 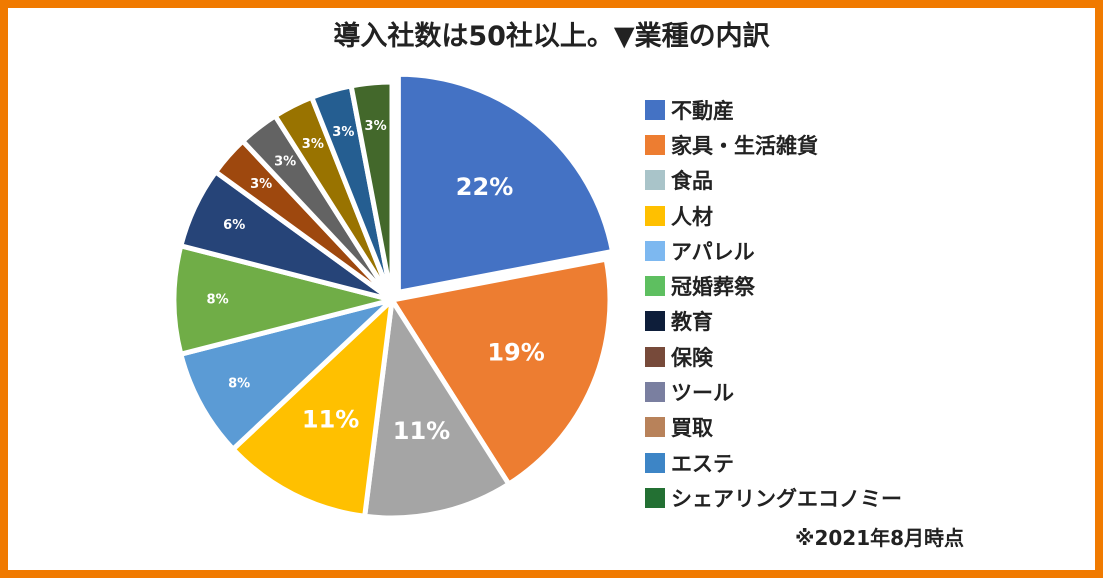 I want to click on legend-label: 買取, so click(x=692, y=428).